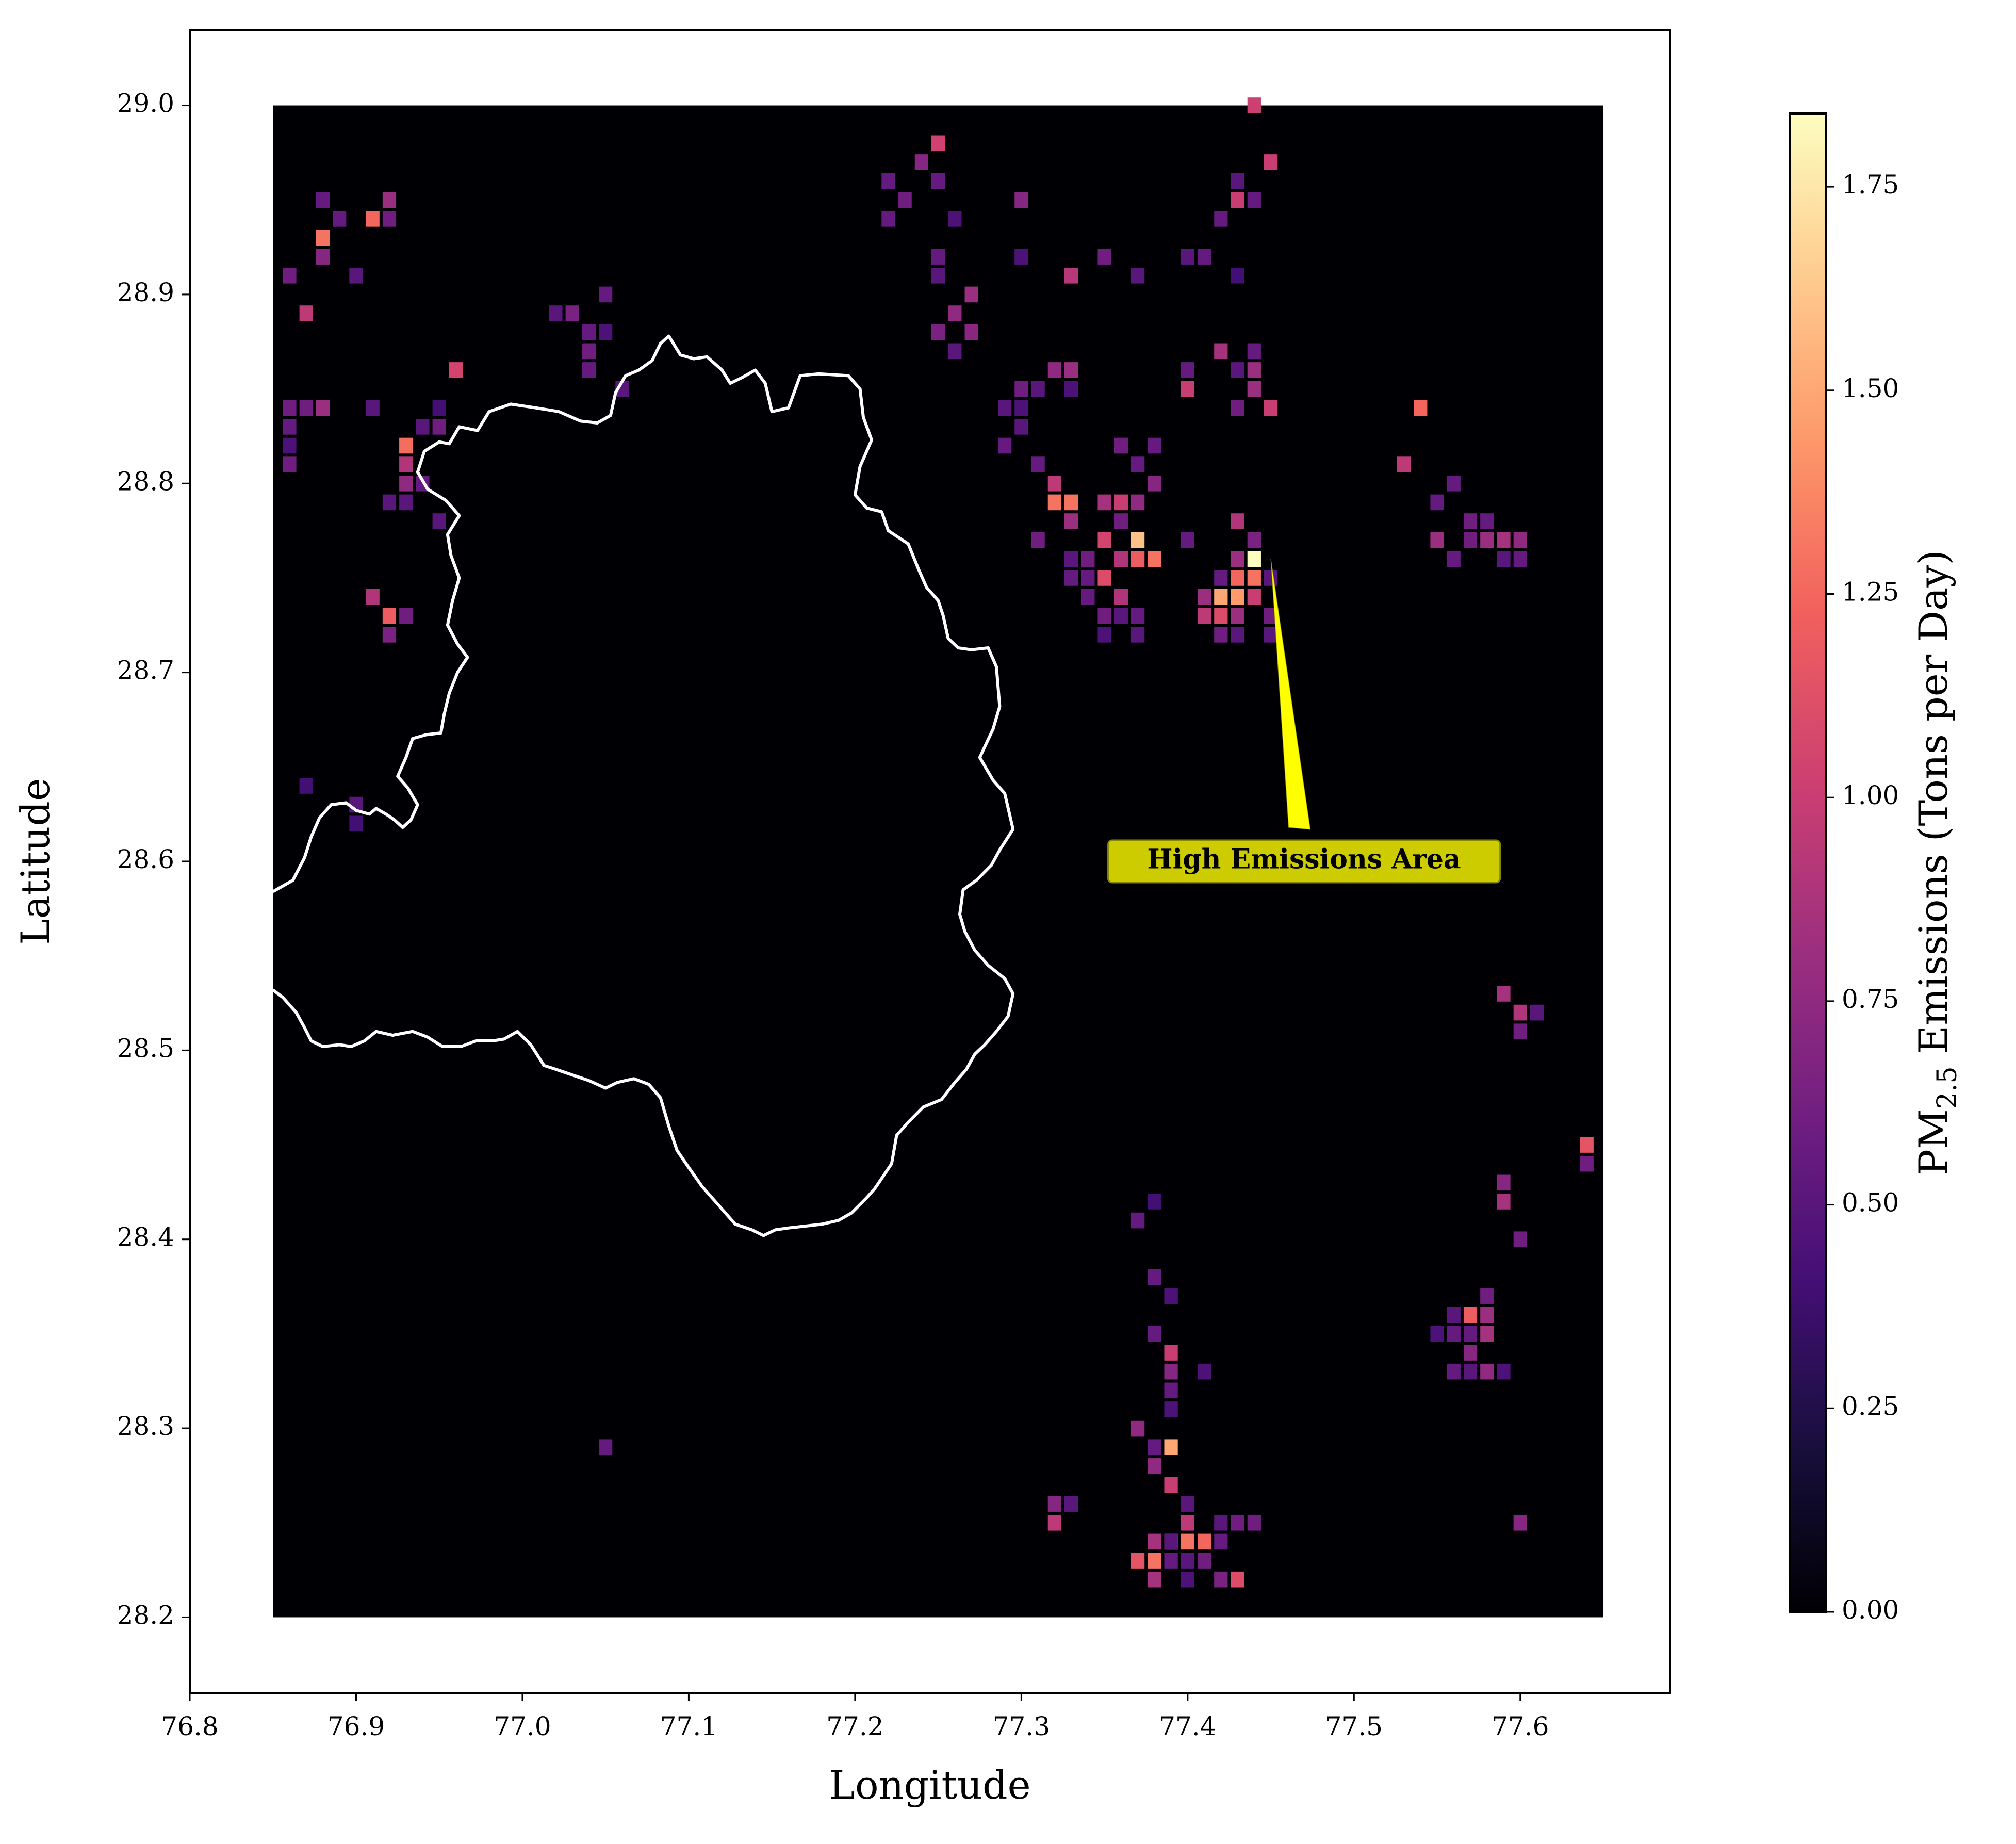  Describe the element at coordinates (1808, 862) in the screenshot. I see `colorbar-gradient` at that location.